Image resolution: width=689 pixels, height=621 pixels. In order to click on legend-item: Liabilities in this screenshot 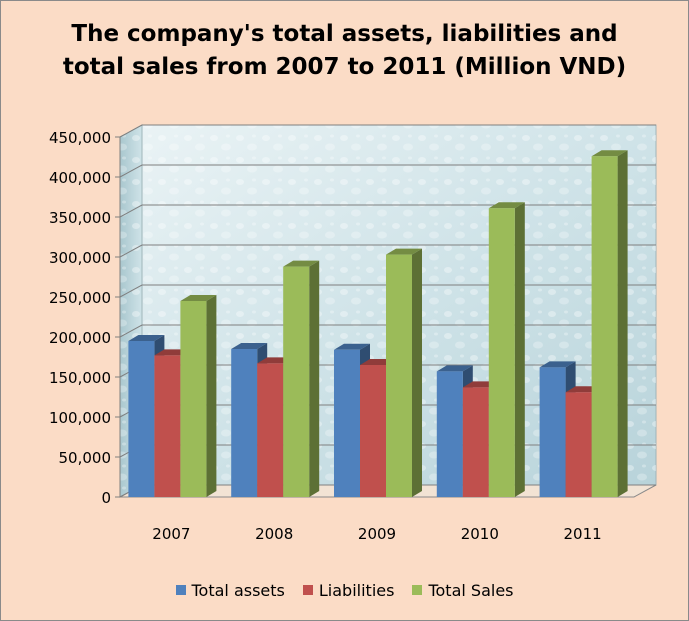, I will do `click(348, 590)`.